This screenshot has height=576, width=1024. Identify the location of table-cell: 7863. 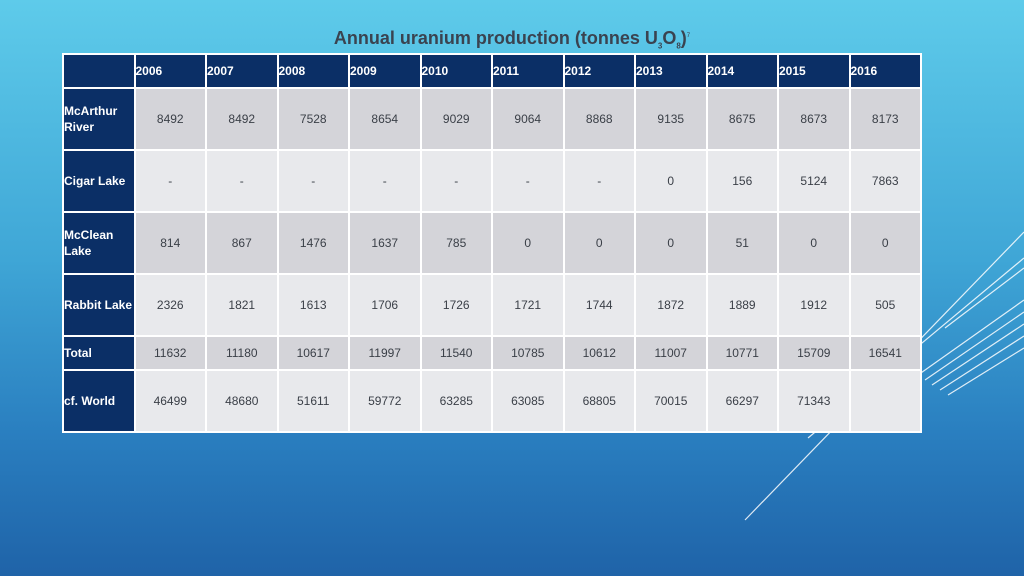
(885, 181).